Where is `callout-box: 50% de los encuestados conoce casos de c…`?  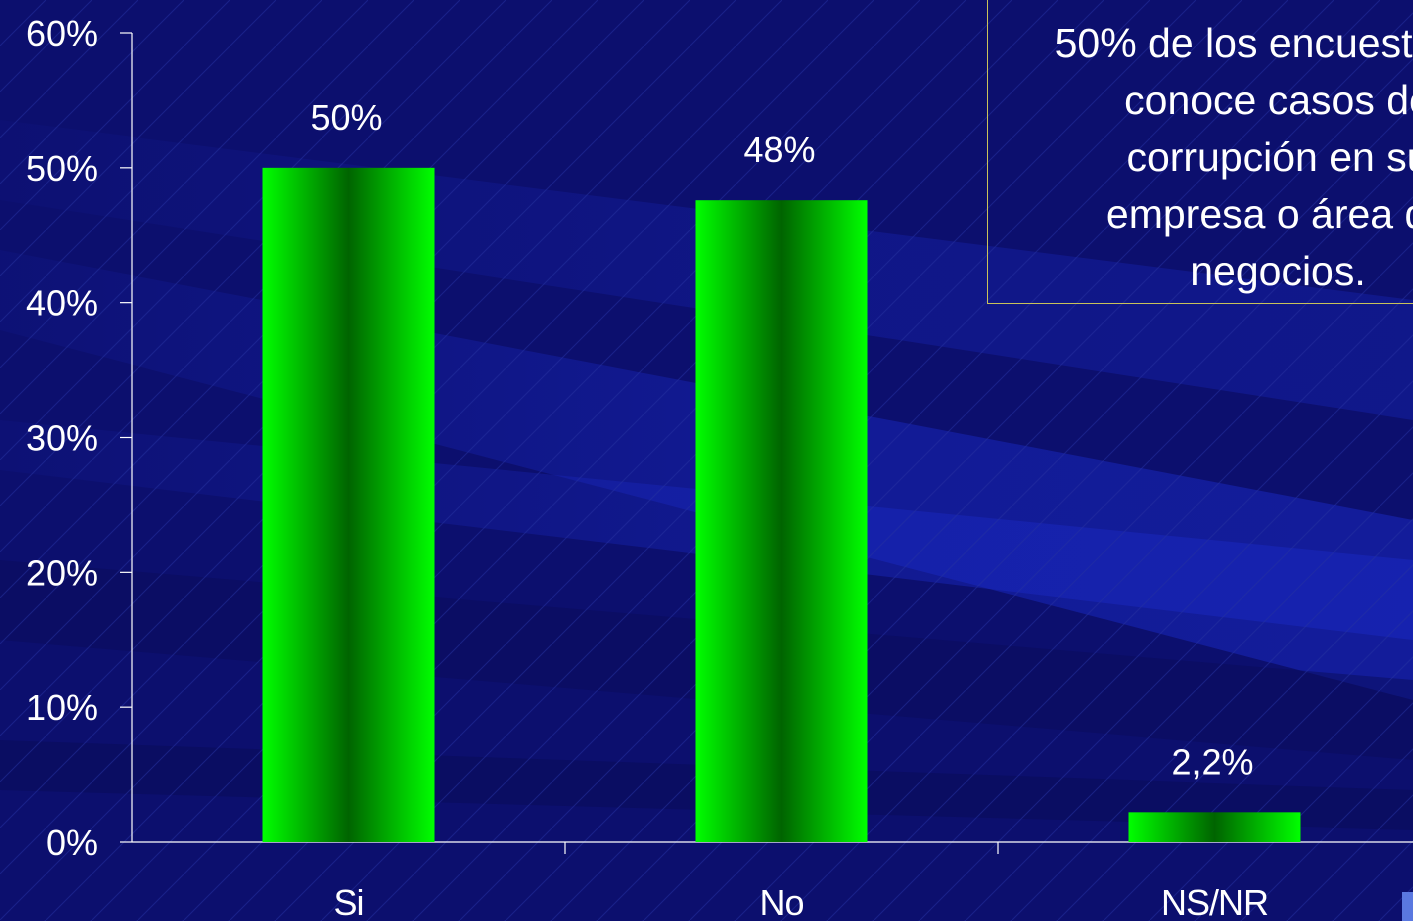
callout-box: 50% de los encuestados conoce casos de c… is located at coordinates (1200, 152).